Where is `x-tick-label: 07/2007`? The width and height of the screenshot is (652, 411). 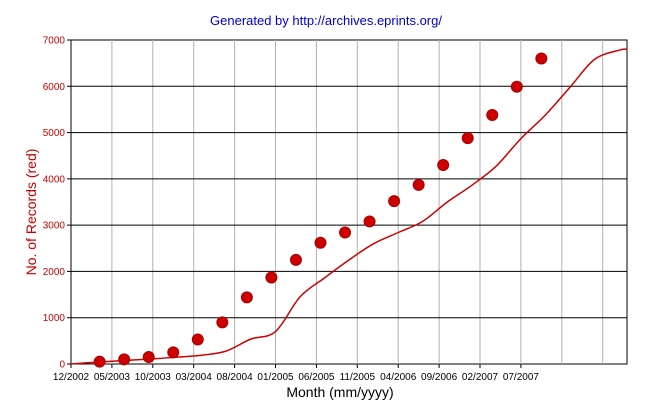
x-tick-label: 07/2007 is located at coordinates (521, 377).